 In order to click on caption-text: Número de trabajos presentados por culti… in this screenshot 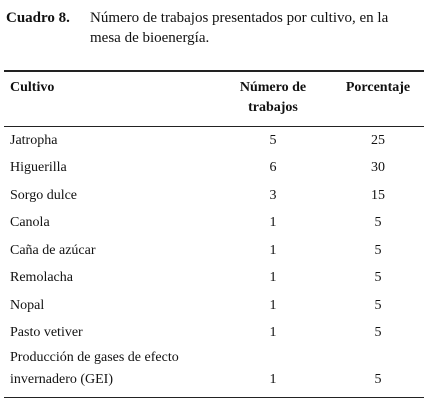, I will do `click(239, 28)`.